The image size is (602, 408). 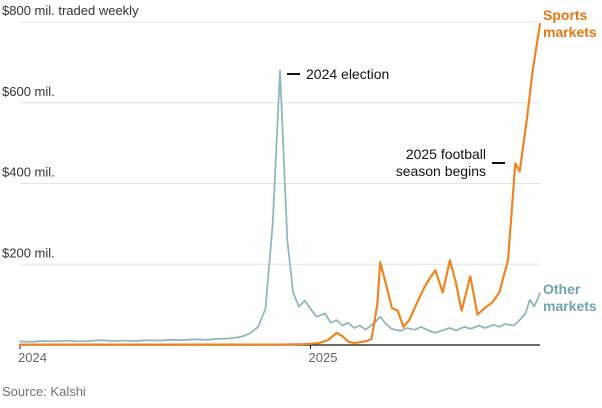 What do you see at coordinates (28, 252) in the screenshot?
I see `y-axis-tick-label-200: $200 mil.` at bounding box center [28, 252].